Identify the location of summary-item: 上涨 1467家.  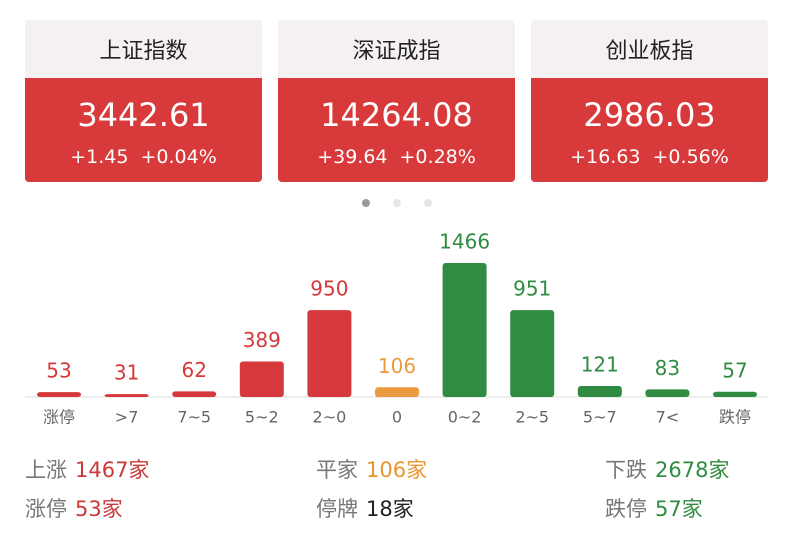
(87, 469).